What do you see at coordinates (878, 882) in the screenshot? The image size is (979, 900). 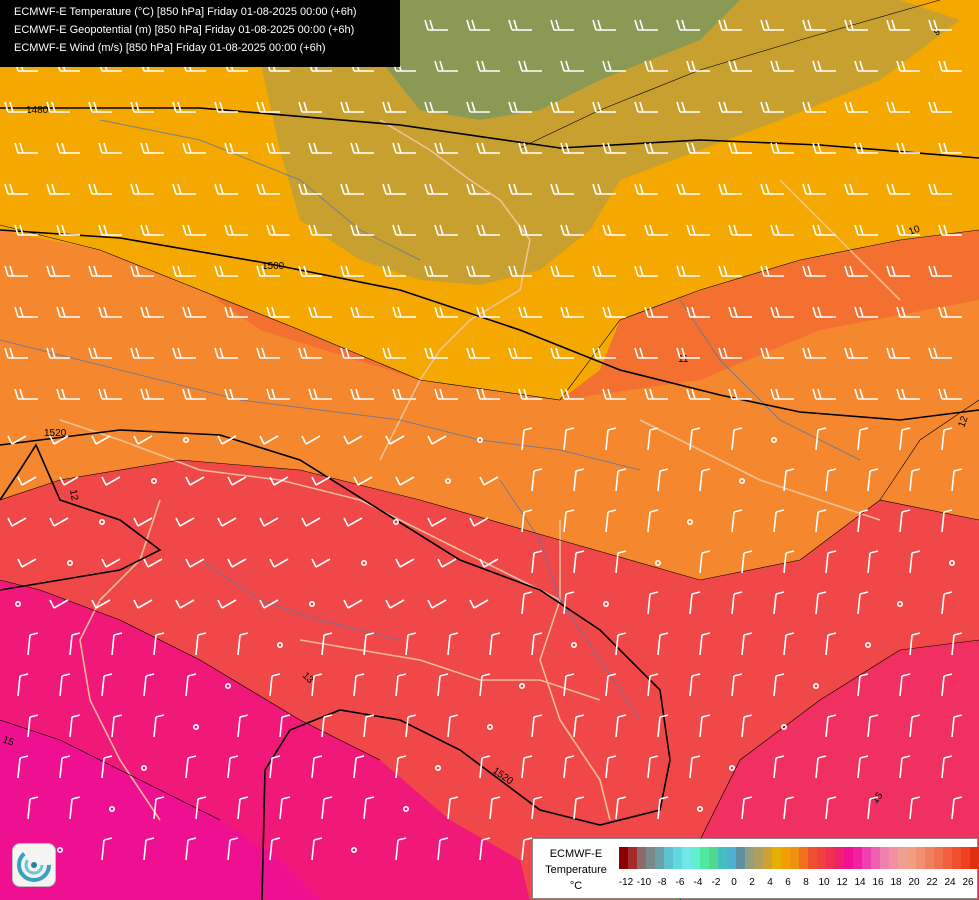 I see `legend-tick: 16` at bounding box center [878, 882].